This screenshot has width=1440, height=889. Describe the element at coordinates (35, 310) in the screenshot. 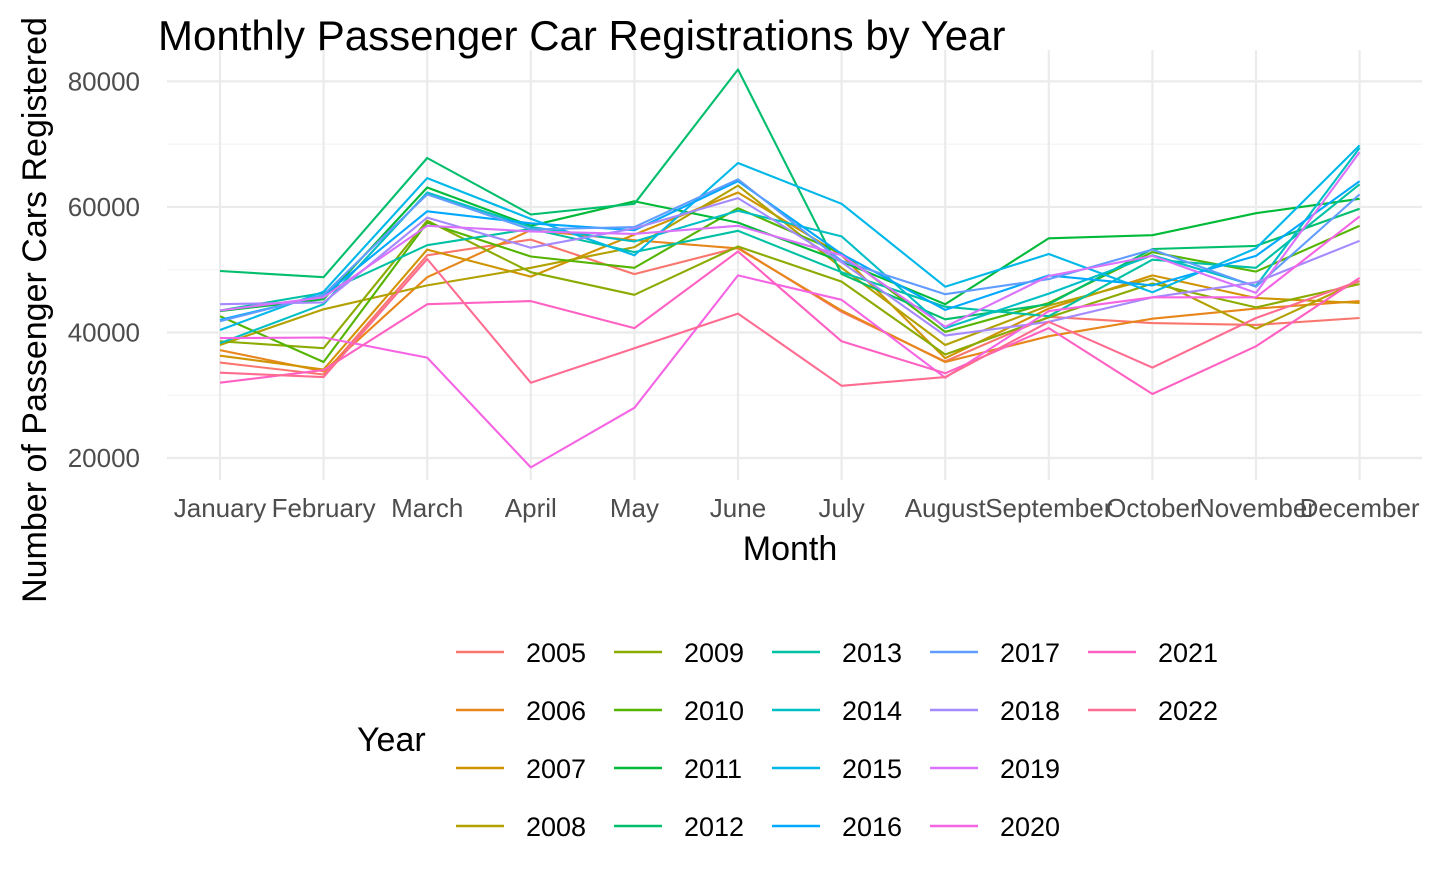

I see `y-axis-title: Number of Passenger Cars Registered` at that location.